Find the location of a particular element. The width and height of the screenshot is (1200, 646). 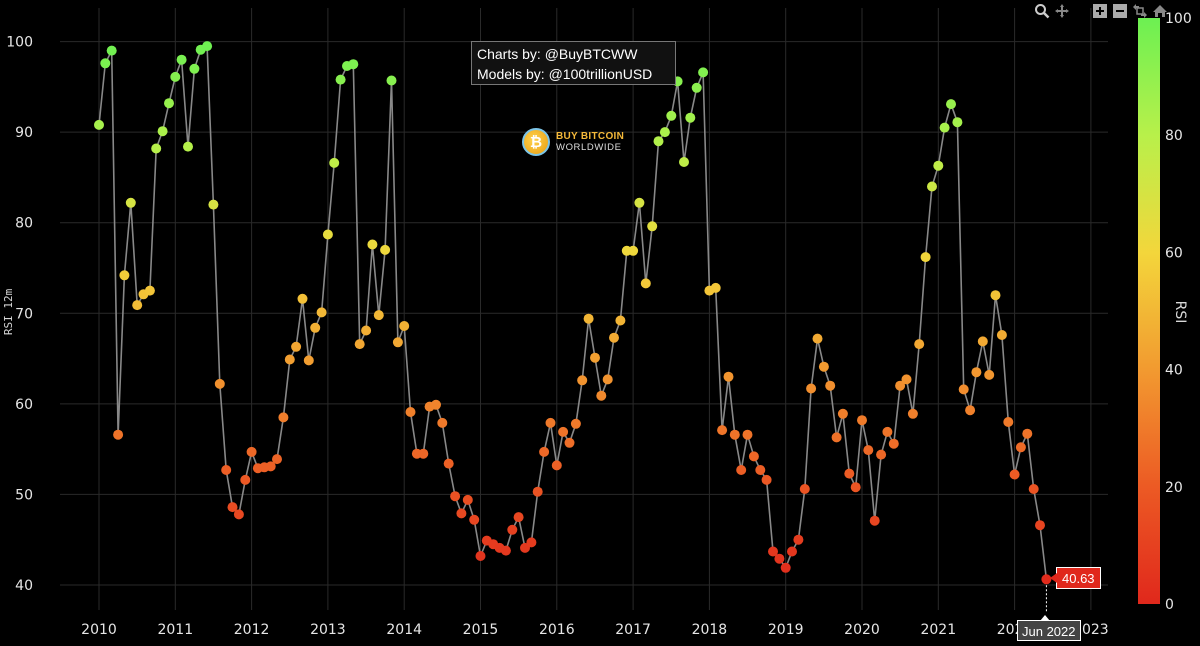

zoom-out-icon is located at coordinates (1120, 11).